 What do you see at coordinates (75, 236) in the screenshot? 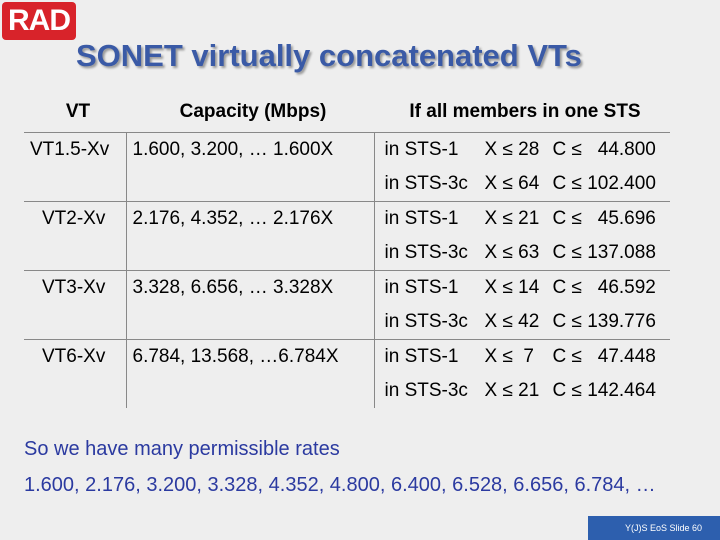
I see `vt-name: VT2-Xv` at bounding box center [75, 236].